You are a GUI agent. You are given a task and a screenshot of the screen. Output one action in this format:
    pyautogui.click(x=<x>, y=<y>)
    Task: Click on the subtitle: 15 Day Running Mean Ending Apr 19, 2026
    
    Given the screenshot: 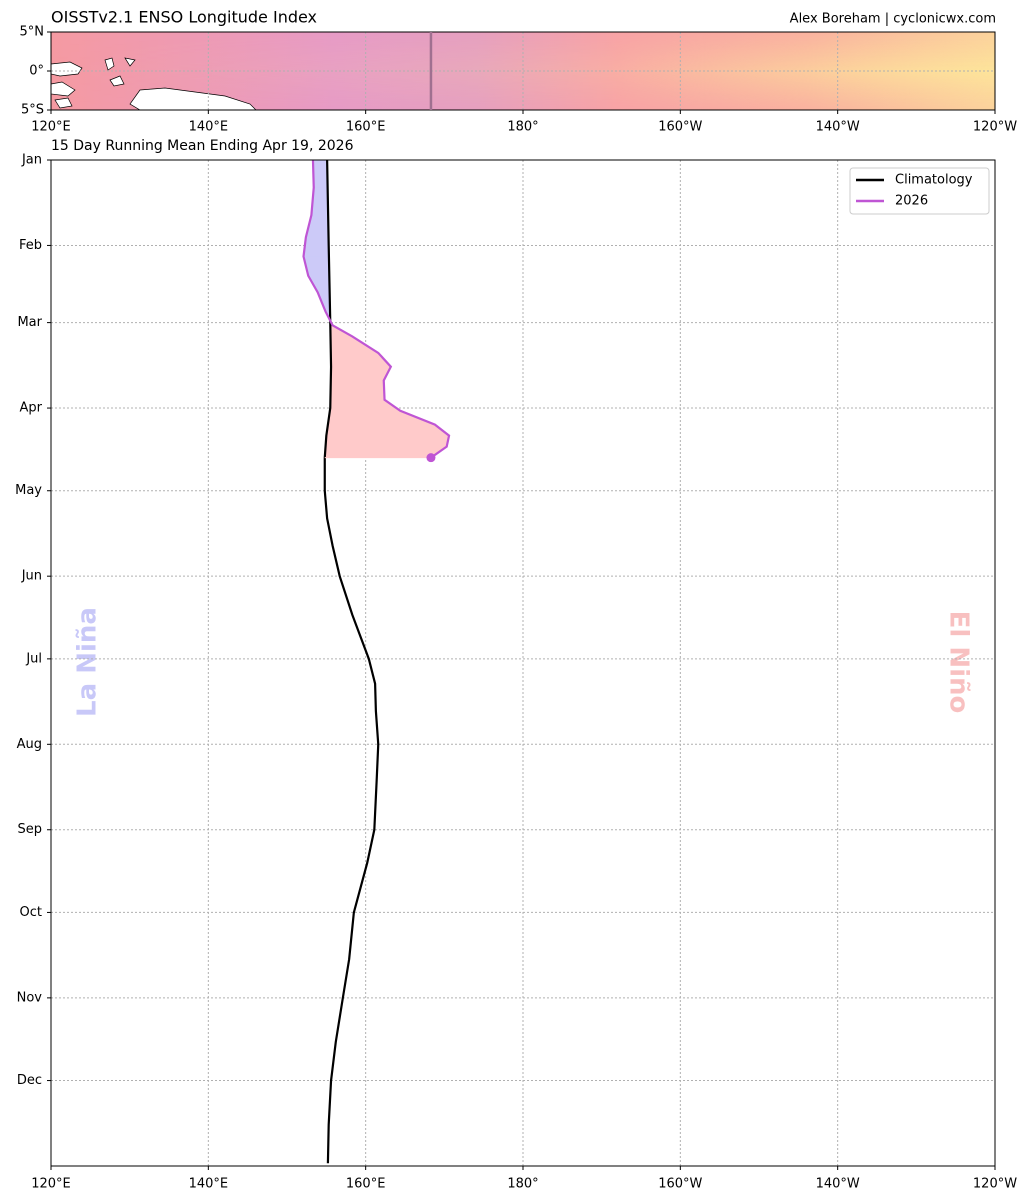 What is the action you would take?
    pyautogui.click(x=202, y=146)
    